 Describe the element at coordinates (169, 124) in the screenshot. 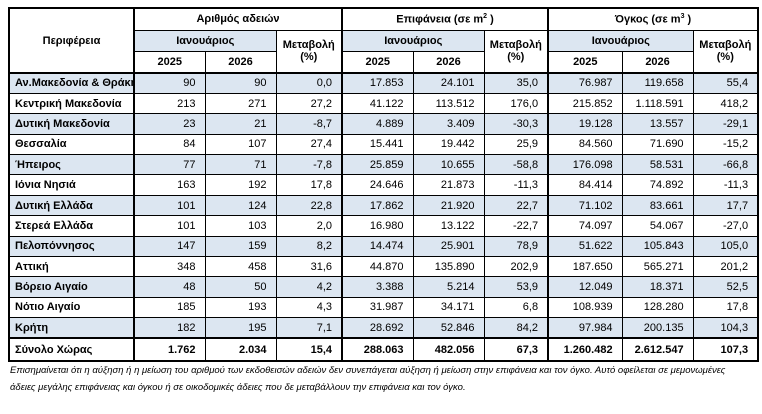

I see `value-cell: 23` at that location.